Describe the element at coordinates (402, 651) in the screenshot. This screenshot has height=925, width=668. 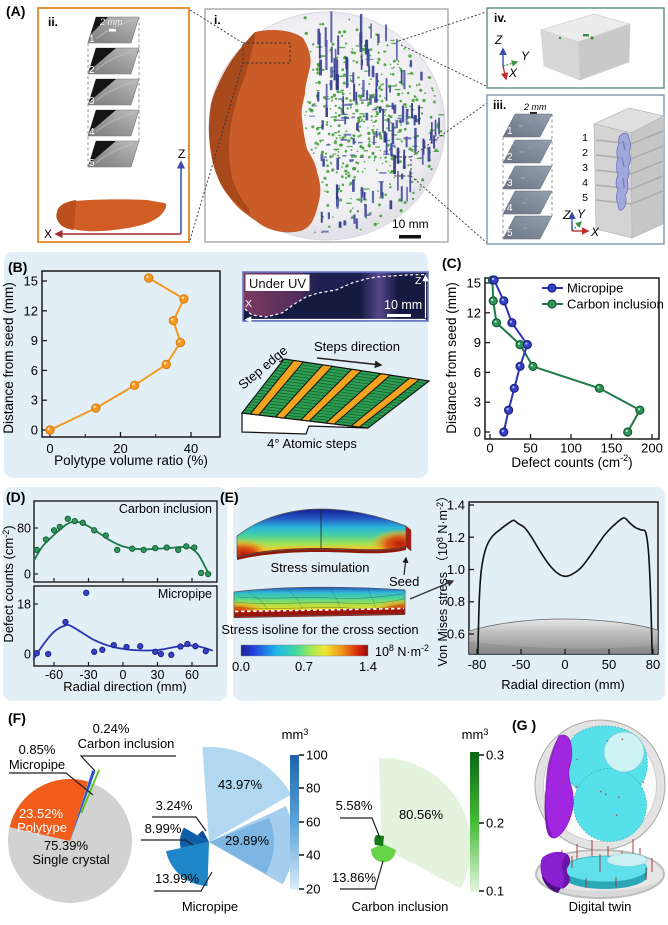
I see `svg-text: 108 N·m-2` at that location.